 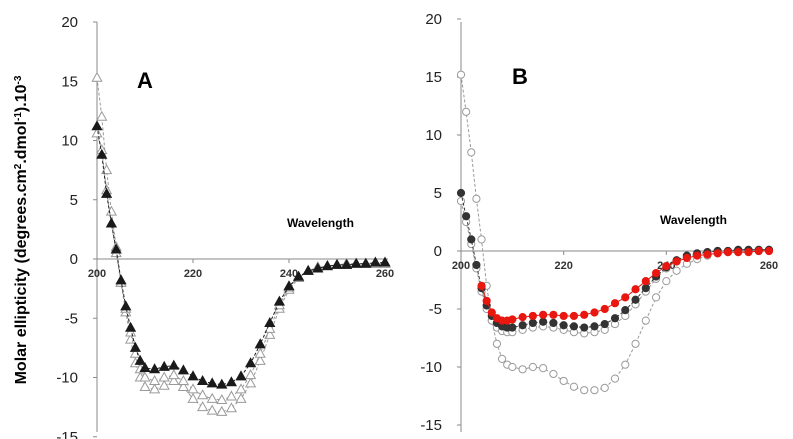 What do you see at coordinates (71, 318) in the screenshot?
I see `panel-a-y-tick-label: -5` at bounding box center [71, 318].